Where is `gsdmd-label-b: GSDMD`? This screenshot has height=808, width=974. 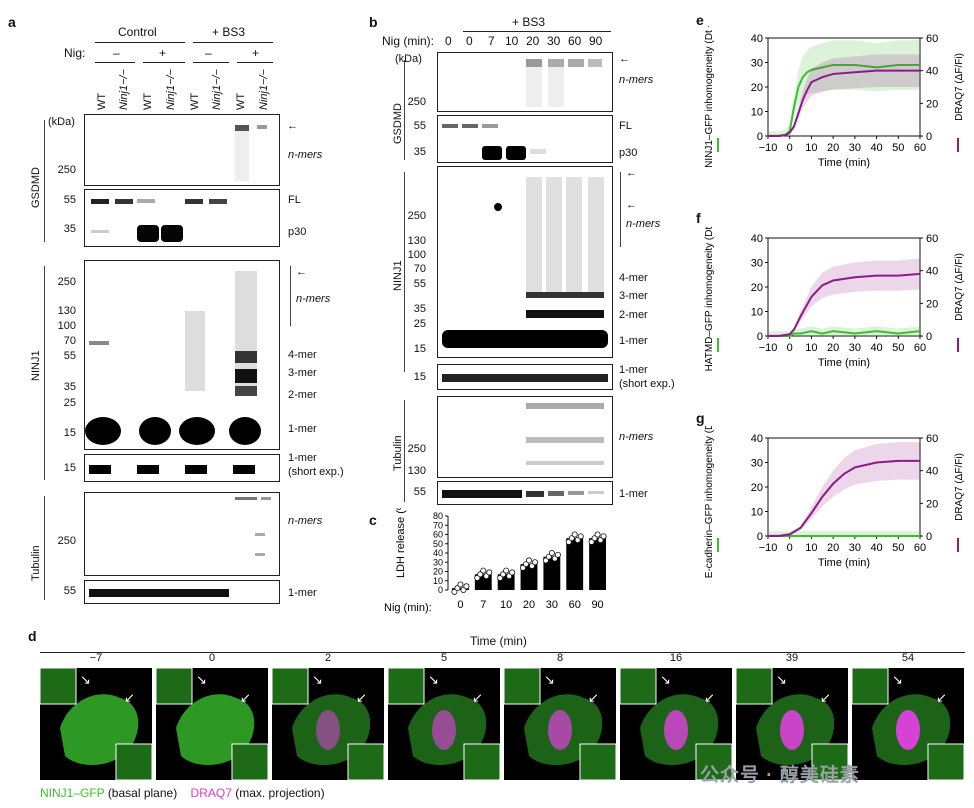
gsdmd-label-b: GSDMD is located at coordinates (398, 123).